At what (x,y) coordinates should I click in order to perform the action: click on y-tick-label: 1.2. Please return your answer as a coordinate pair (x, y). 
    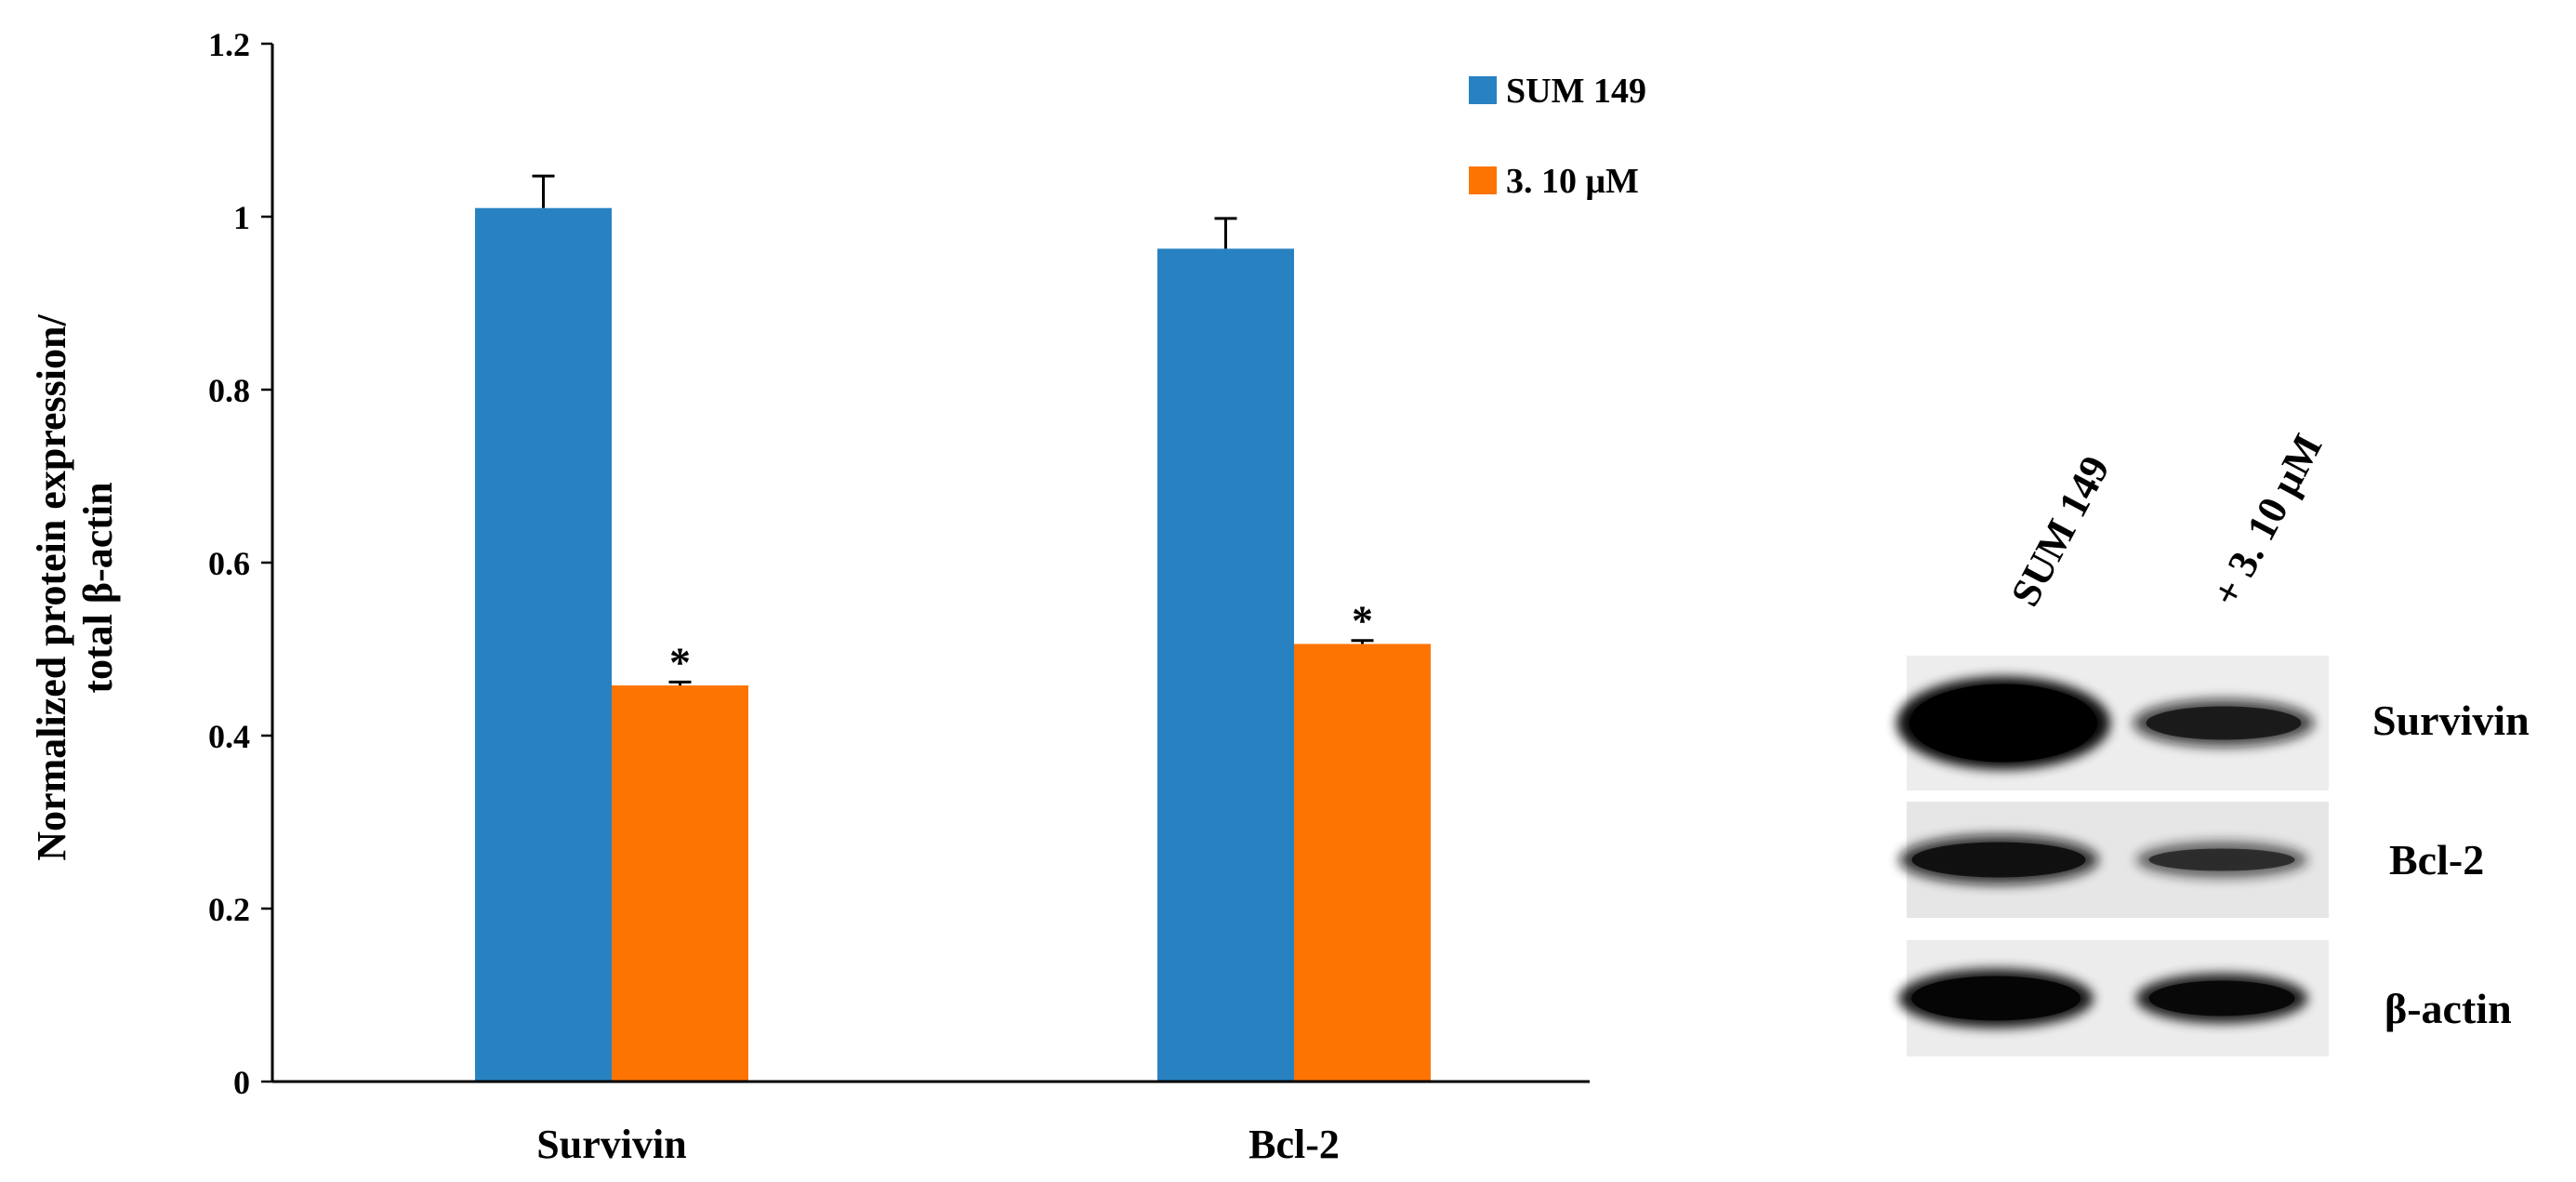
    Looking at the image, I should click on (229, 44).